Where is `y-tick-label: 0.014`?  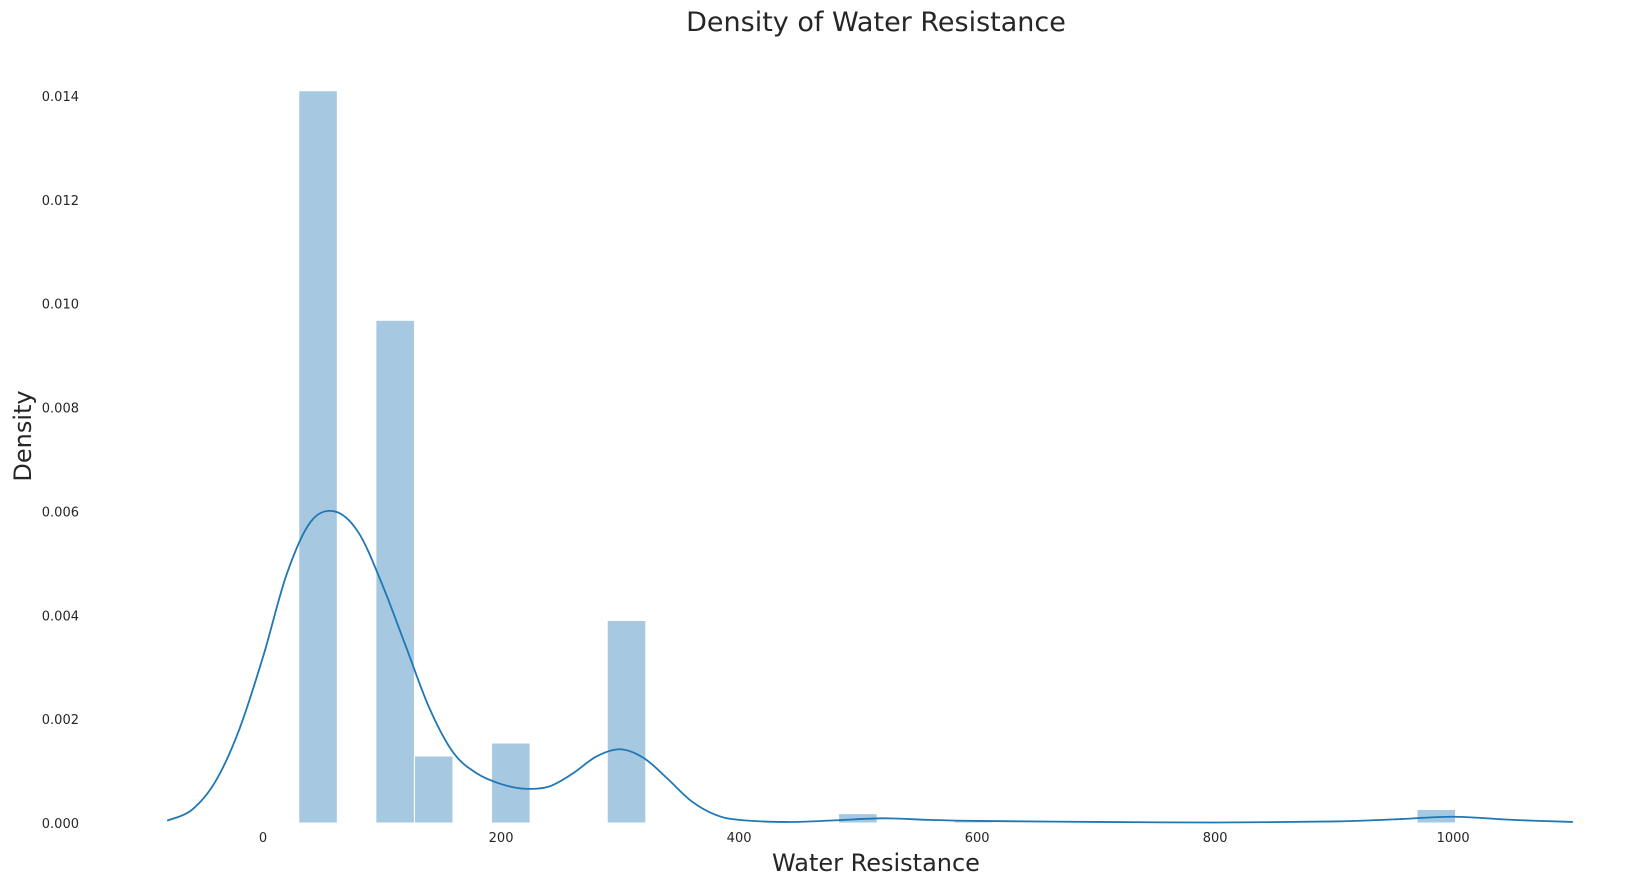
y-tick-label: 0.014 is located at coordinates (60, 97).